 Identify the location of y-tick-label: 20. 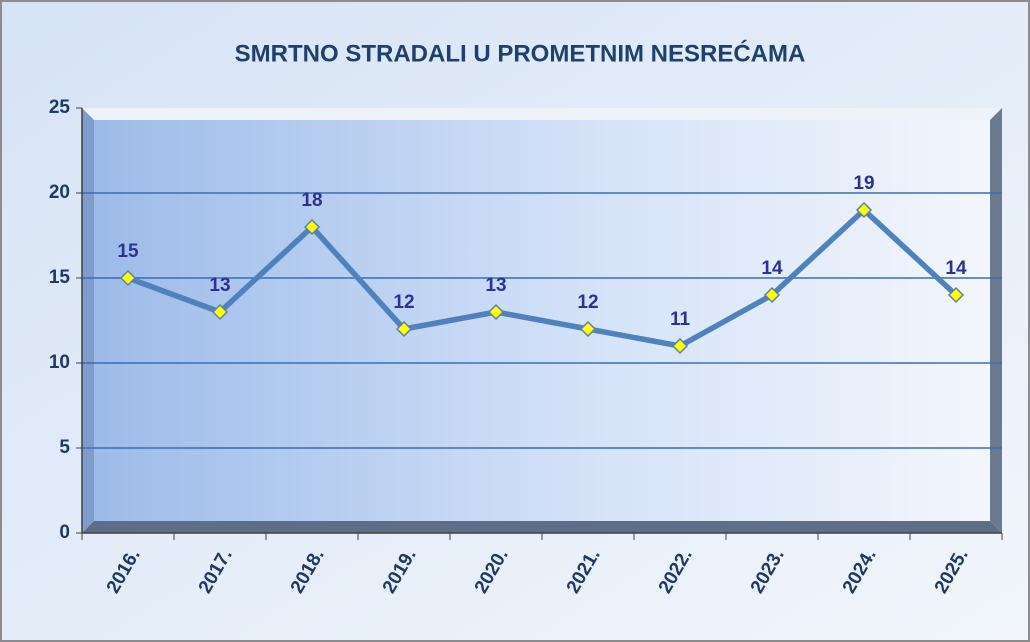
(59, 192).